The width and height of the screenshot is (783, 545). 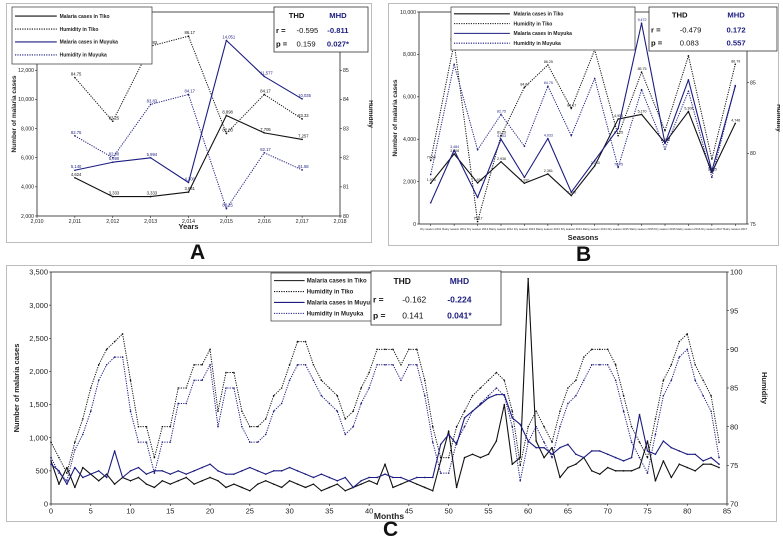 What do you see at coordinates (130, 511) in the screenshot?
I see `chart-c-xtick-label: 10` at bounding box center [130, 511].